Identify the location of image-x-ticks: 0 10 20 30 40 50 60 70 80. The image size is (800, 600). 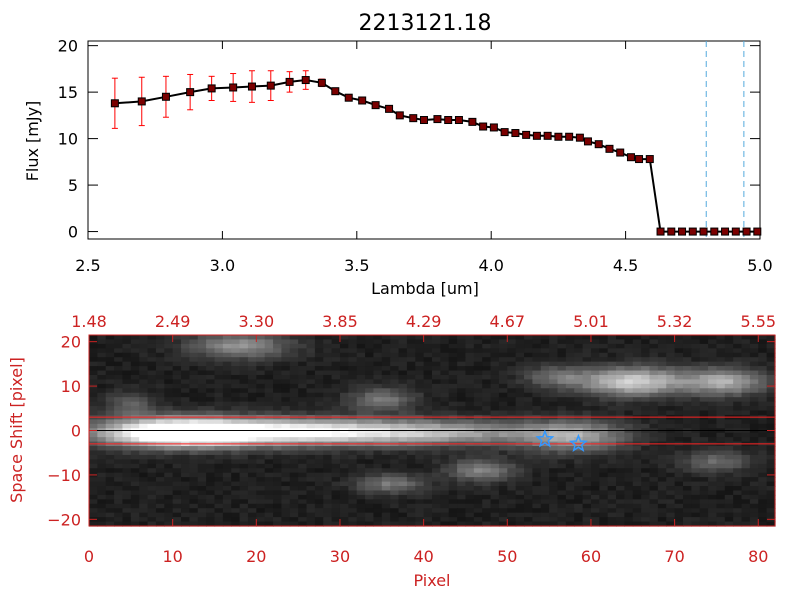
(426, 542).